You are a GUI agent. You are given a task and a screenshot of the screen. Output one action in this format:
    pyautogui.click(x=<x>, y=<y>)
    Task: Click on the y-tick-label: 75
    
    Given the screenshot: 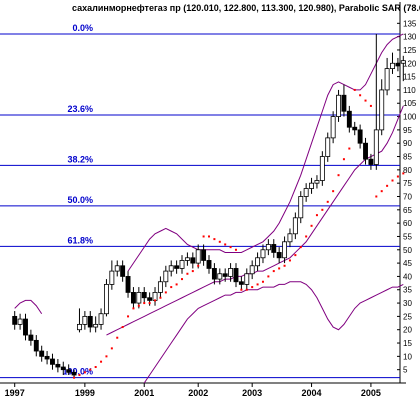 What is the action you would take?
    pyautogui.click(x=407, y=183)
    